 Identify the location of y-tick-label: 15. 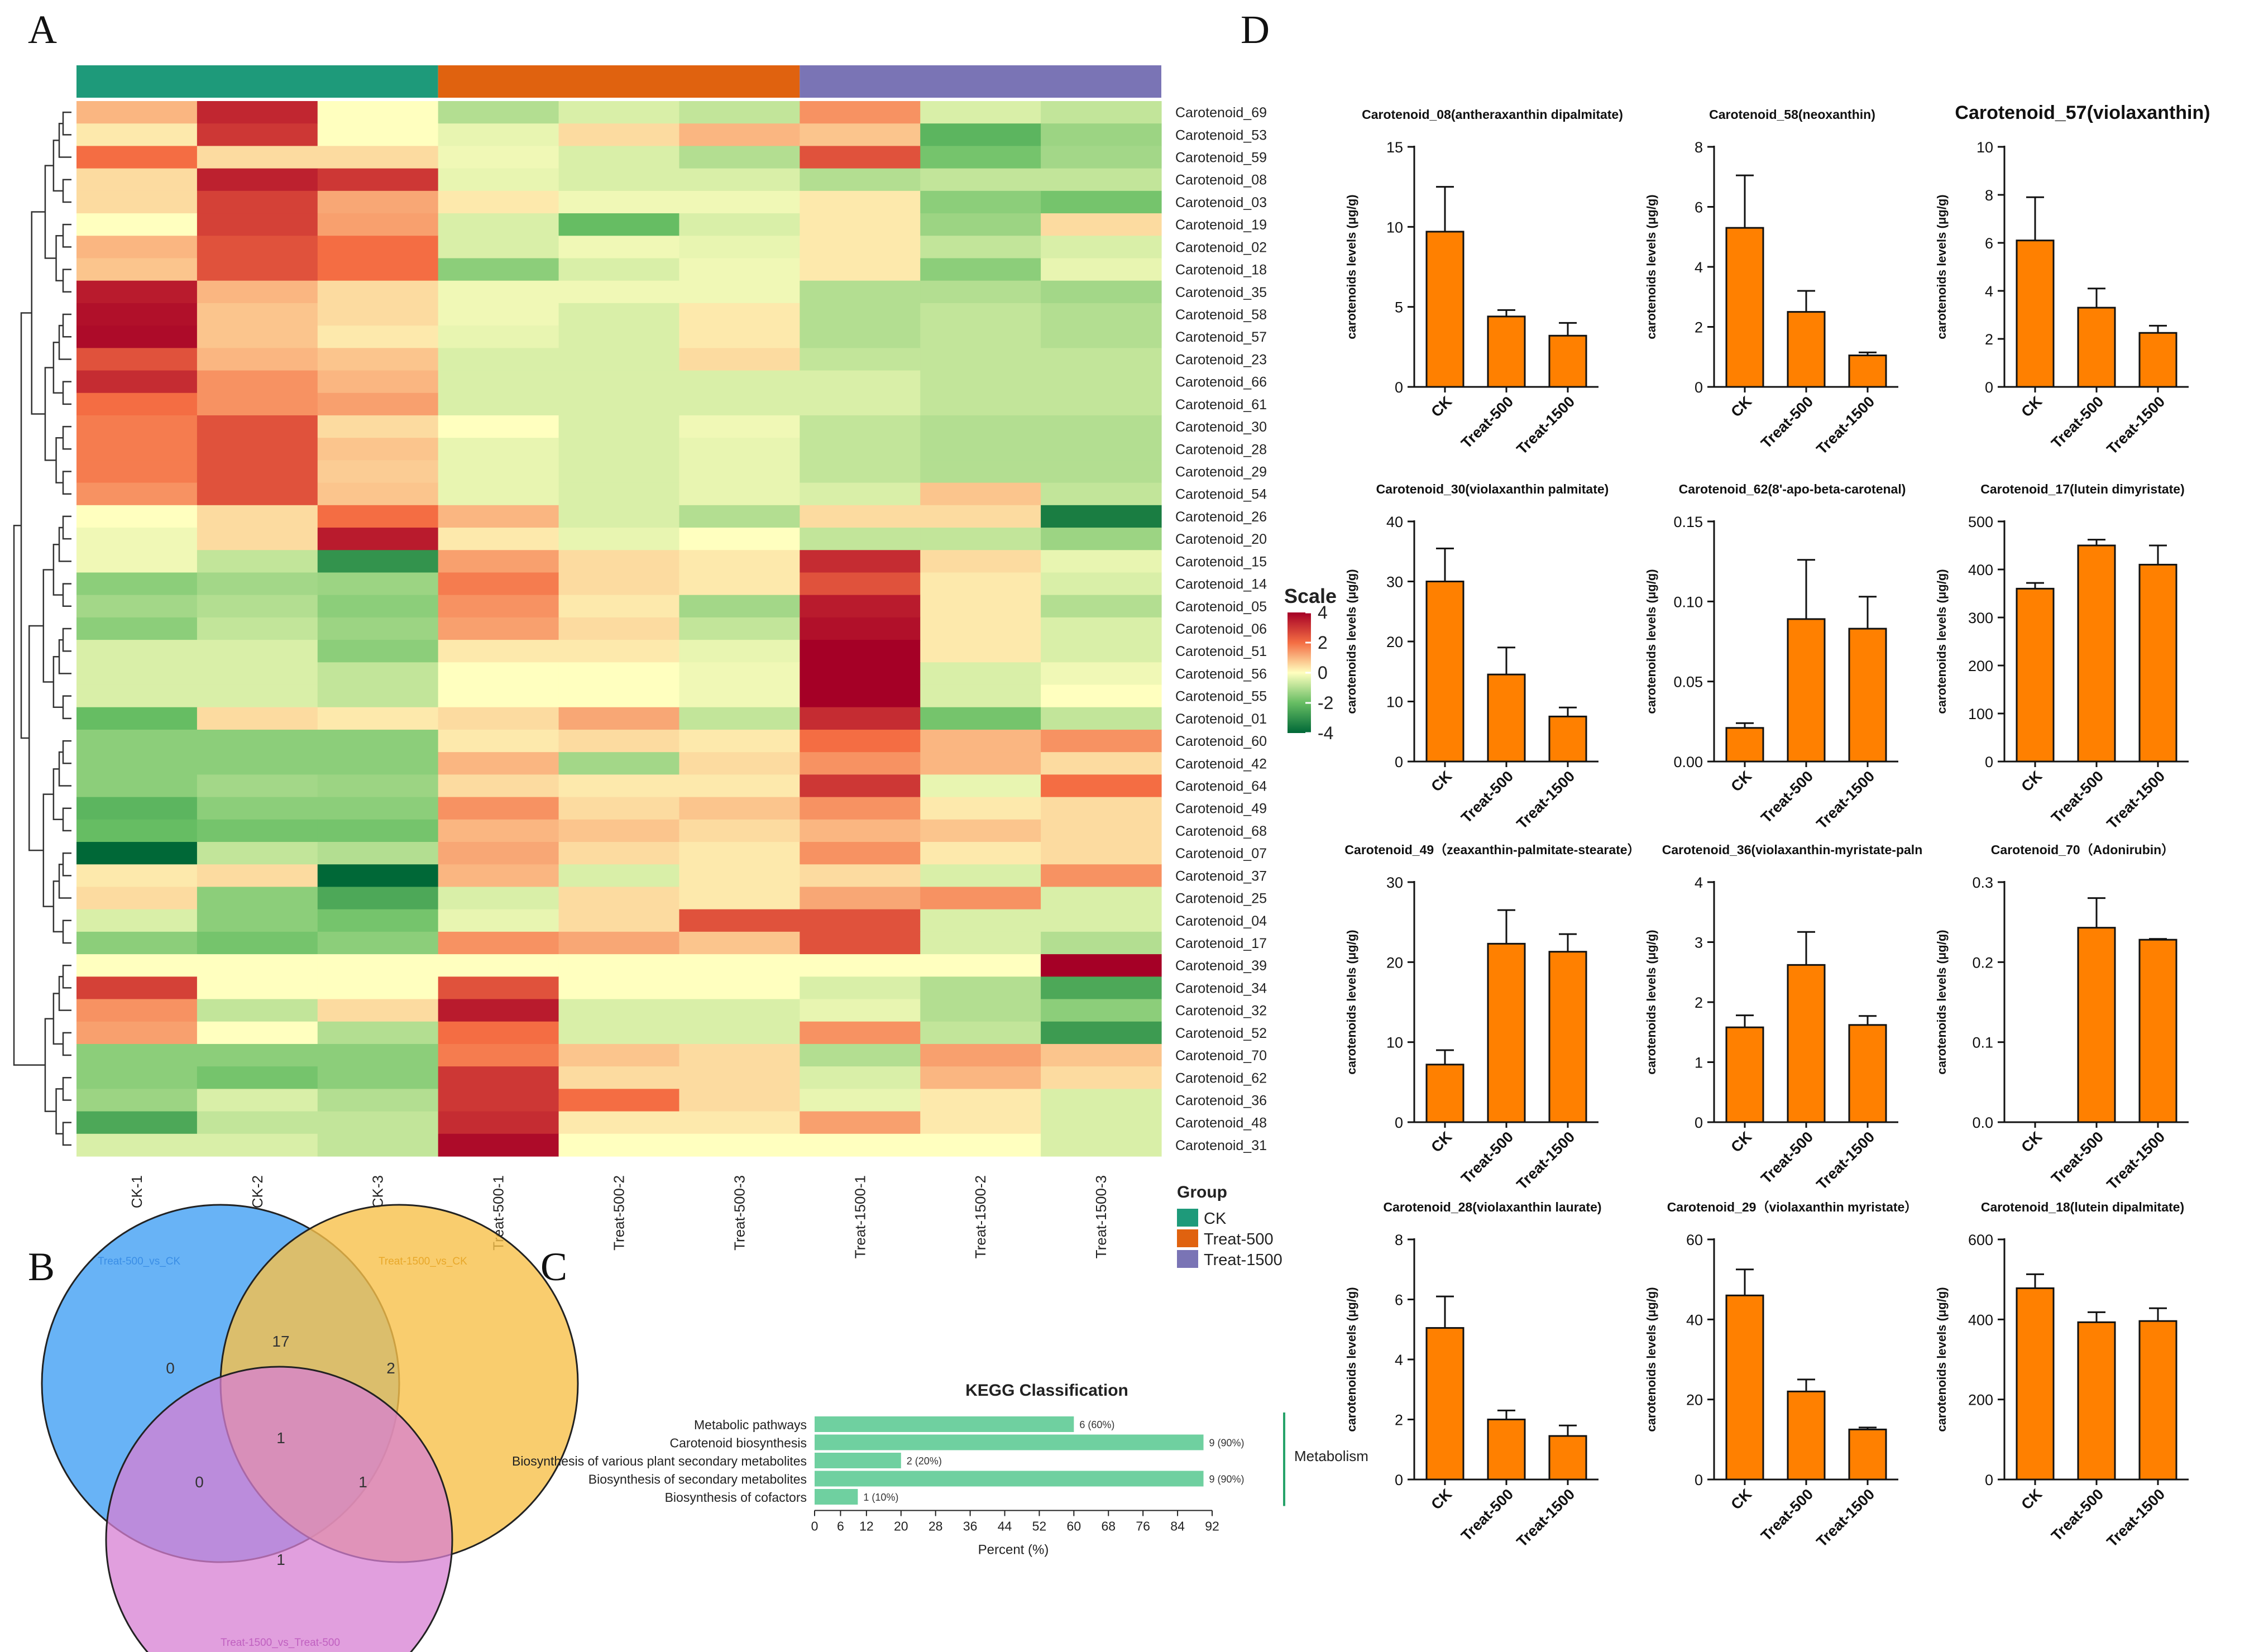
(1394, 147).